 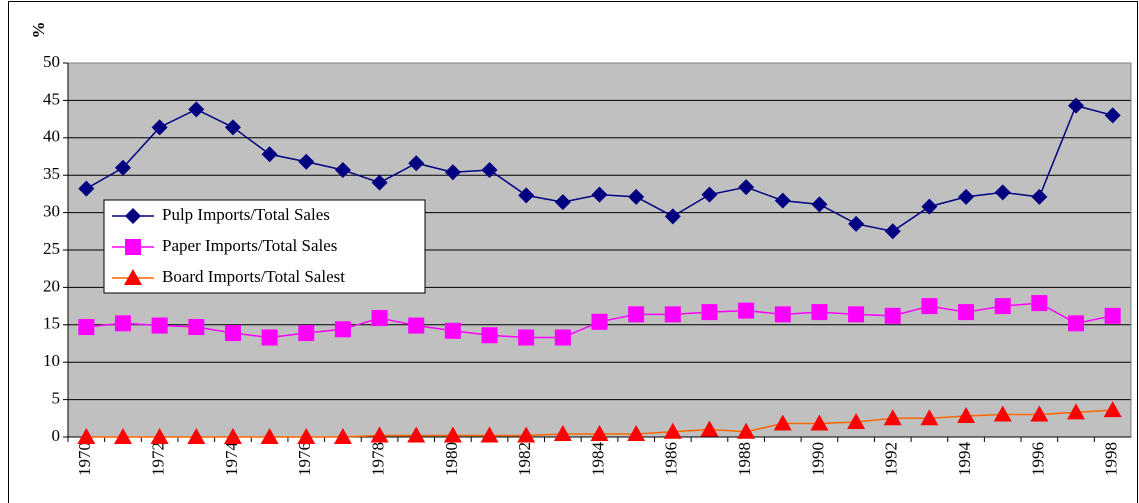 What do you see at coordinates (1037, 459) in the screenshot?
I see `x-tick-label: 1996` at bounding box center [1037, 459].